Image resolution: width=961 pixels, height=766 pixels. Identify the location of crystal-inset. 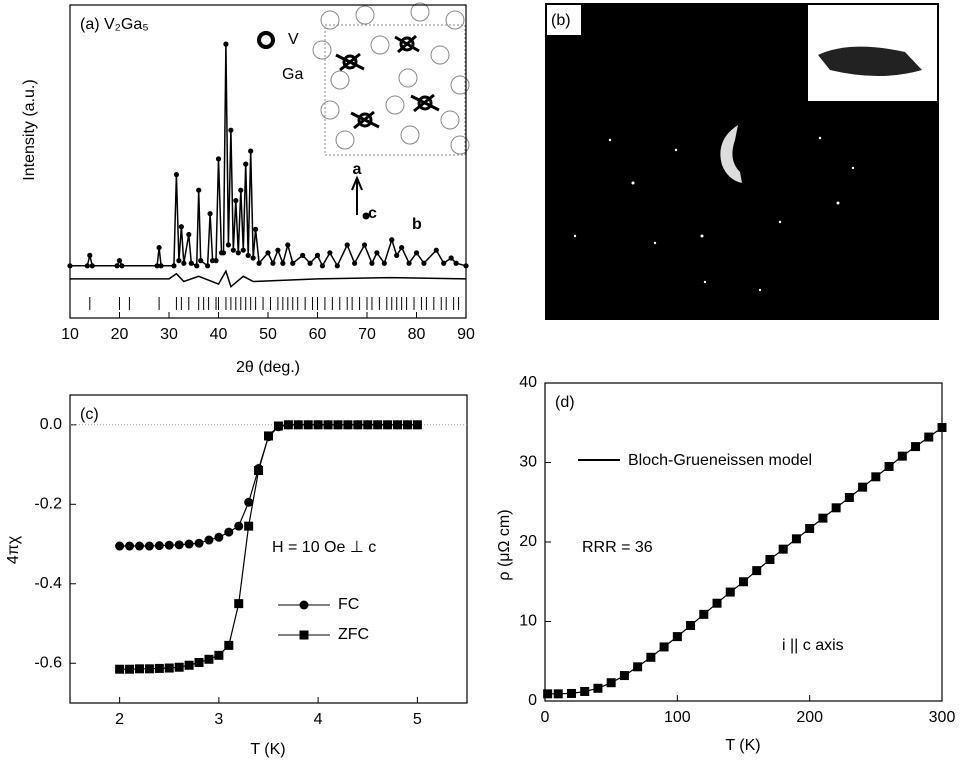
(363, 111).